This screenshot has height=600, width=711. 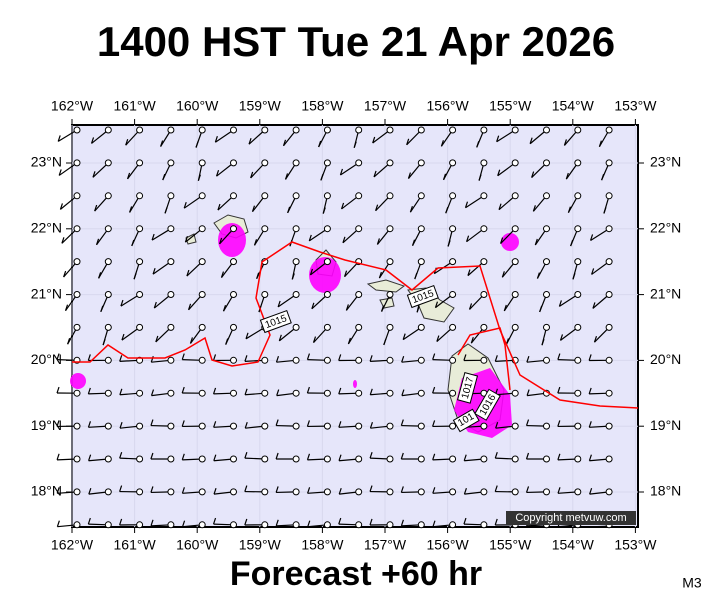 I want to click on lon-label: 154°W, so click(x=573, y=545).